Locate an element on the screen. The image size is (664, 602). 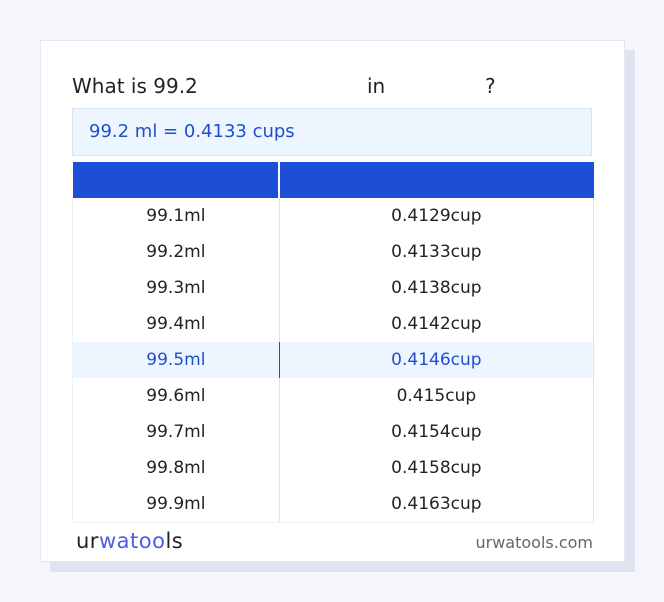
cell-ml: 99.6ml is located at coordinates (176, 396).